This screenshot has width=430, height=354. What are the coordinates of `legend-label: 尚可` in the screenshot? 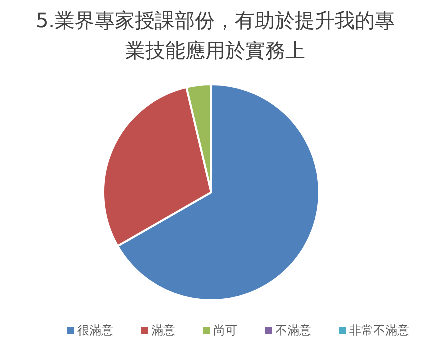 It's located at (226, 331).